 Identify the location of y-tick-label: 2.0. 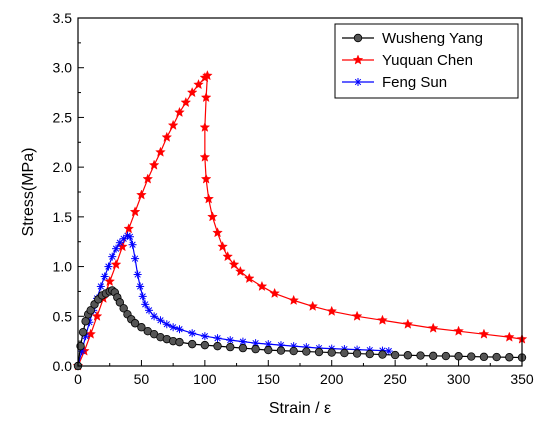
(63, 167).